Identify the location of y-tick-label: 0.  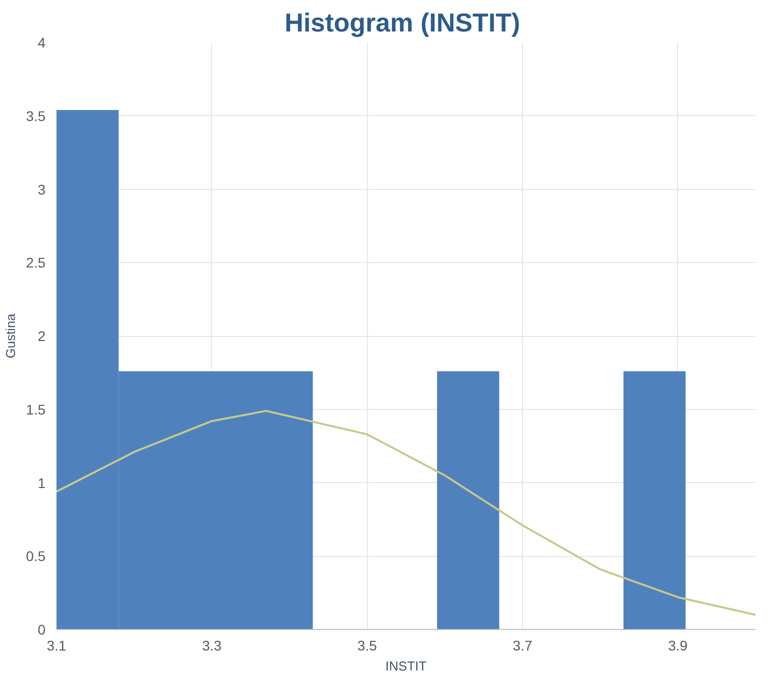
(42, 630).